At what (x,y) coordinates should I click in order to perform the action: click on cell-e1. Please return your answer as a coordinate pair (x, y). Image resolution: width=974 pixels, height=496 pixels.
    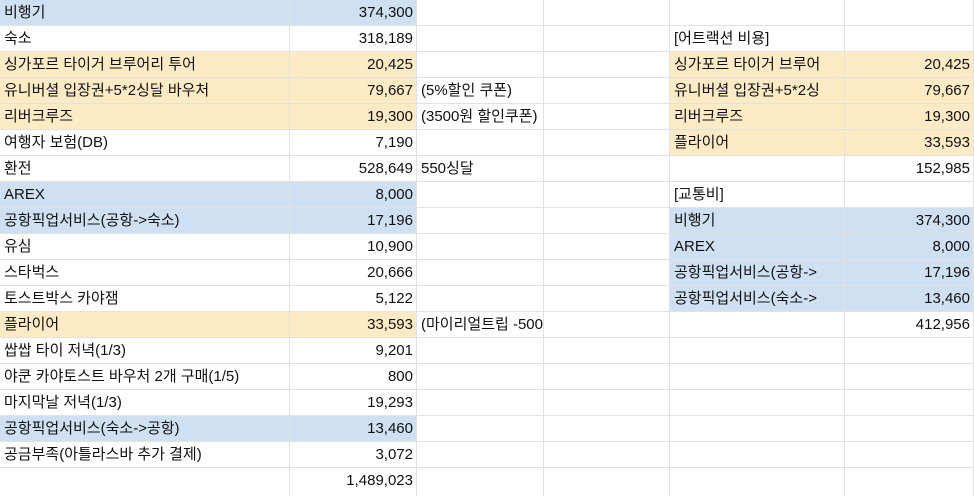
    Looking at the image, I should click on (757, 13).